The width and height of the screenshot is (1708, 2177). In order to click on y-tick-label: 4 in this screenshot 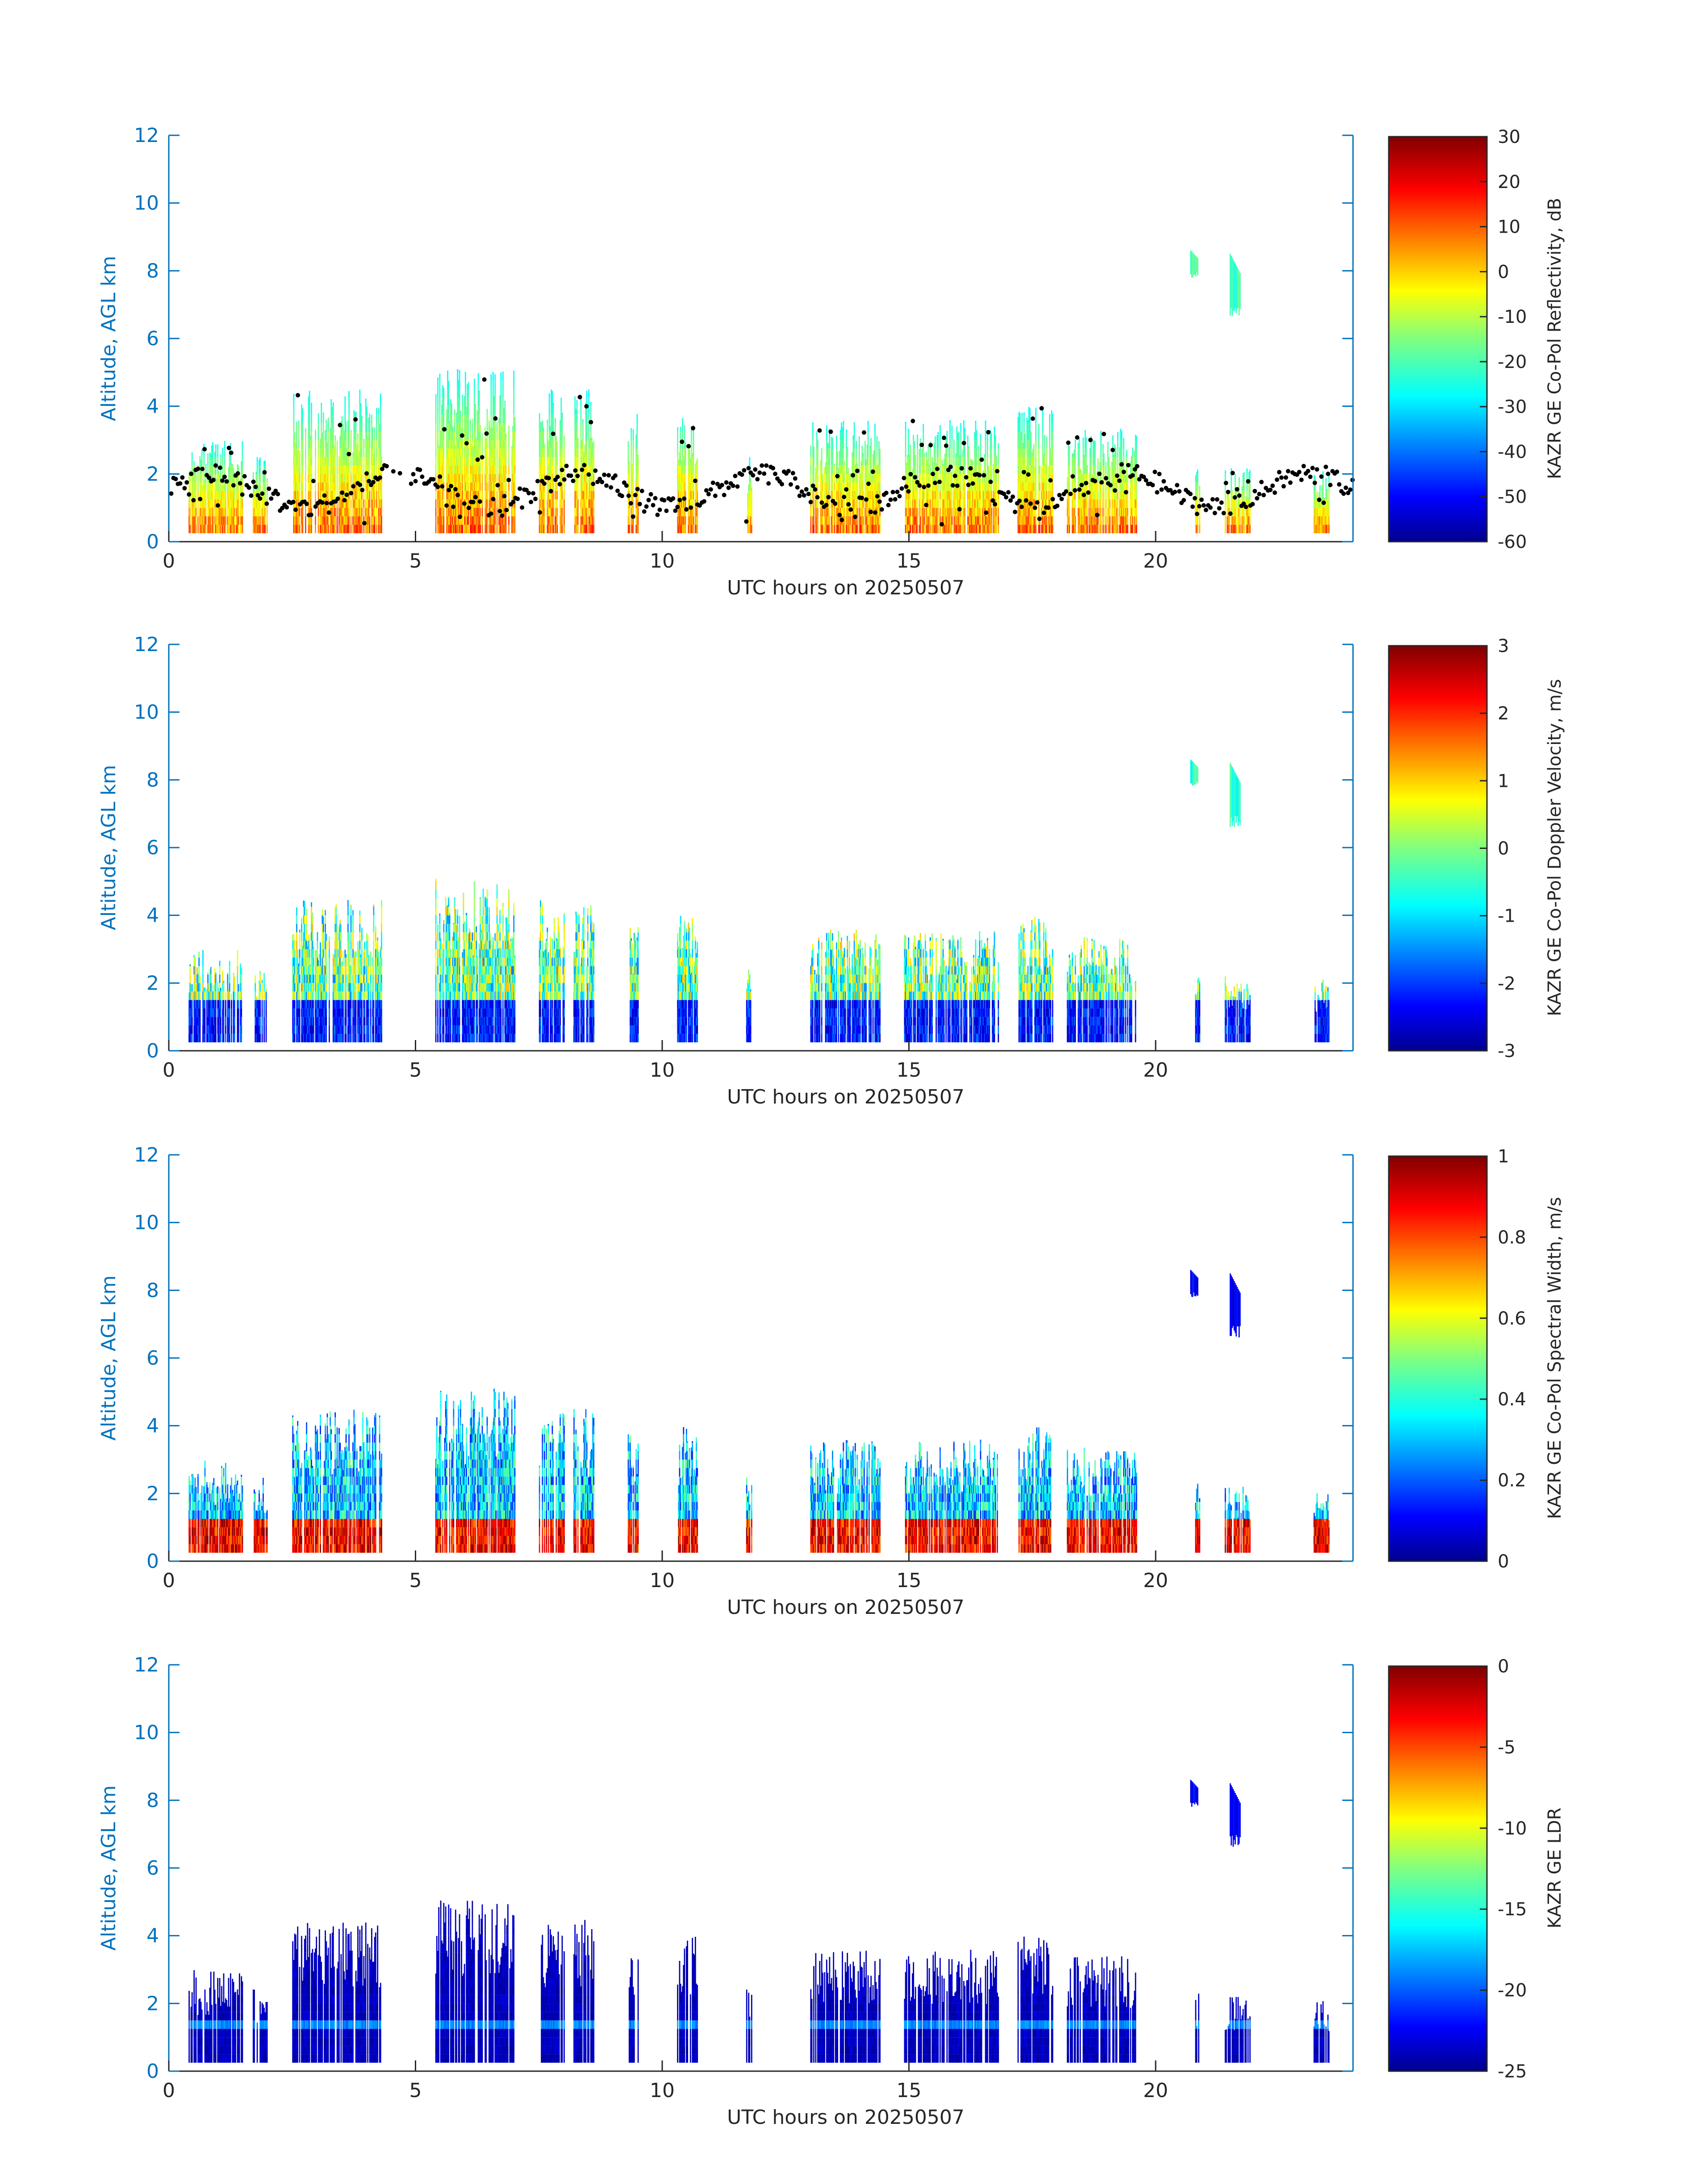, I will do `click(152, 1936)`.